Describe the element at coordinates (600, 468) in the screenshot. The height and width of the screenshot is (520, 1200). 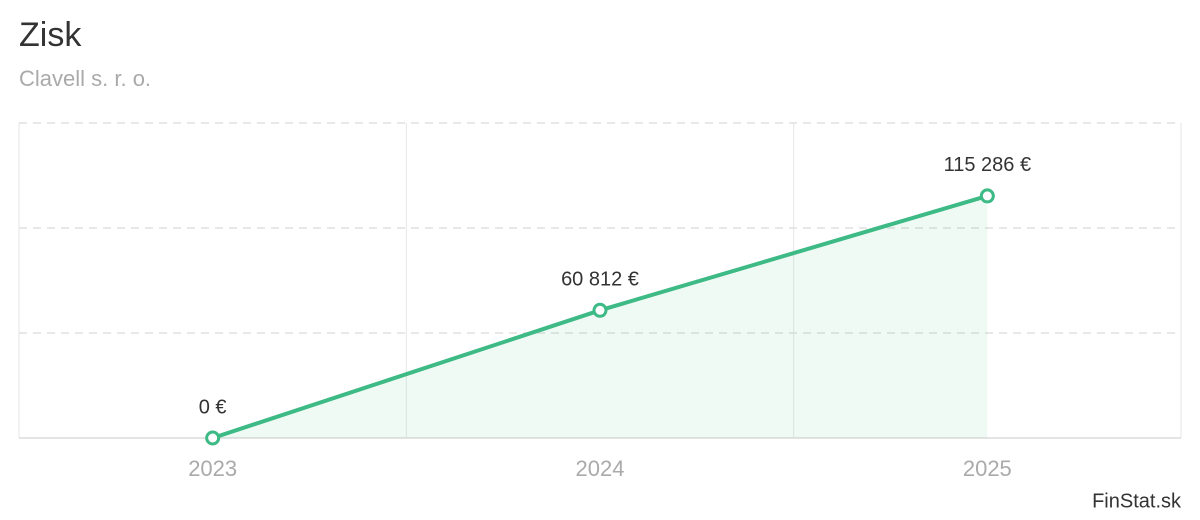
I see `x-tick-label: 2024` at that location.